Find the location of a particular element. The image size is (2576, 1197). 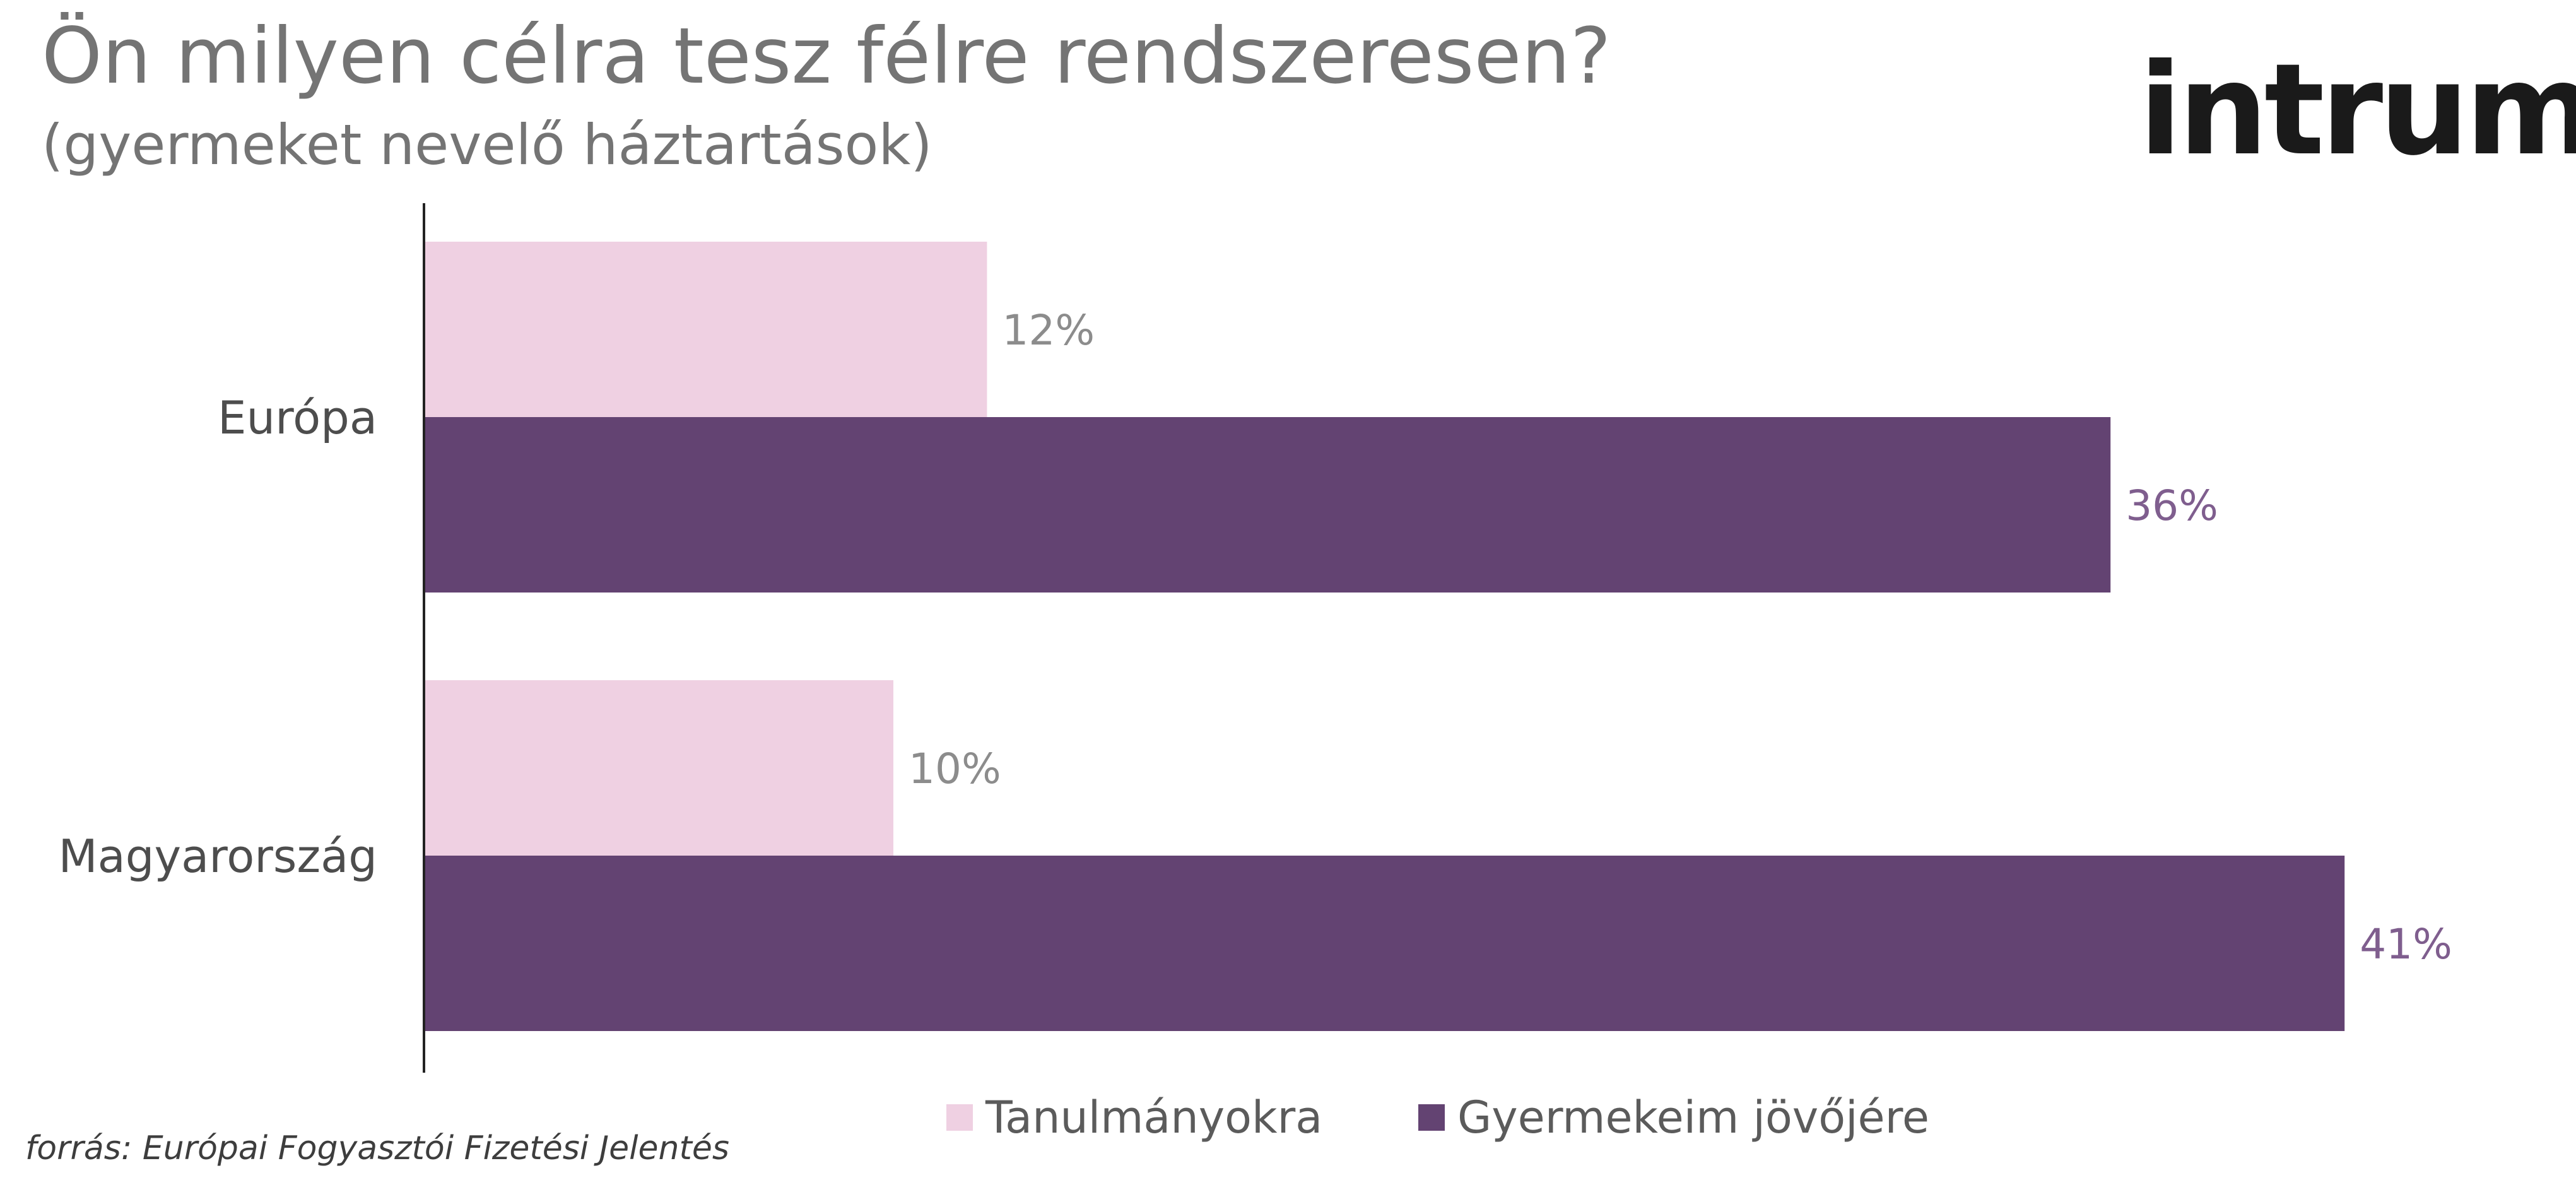

legend-label-studies: Tanulmányokra is located at coordinates (1154, 1117).